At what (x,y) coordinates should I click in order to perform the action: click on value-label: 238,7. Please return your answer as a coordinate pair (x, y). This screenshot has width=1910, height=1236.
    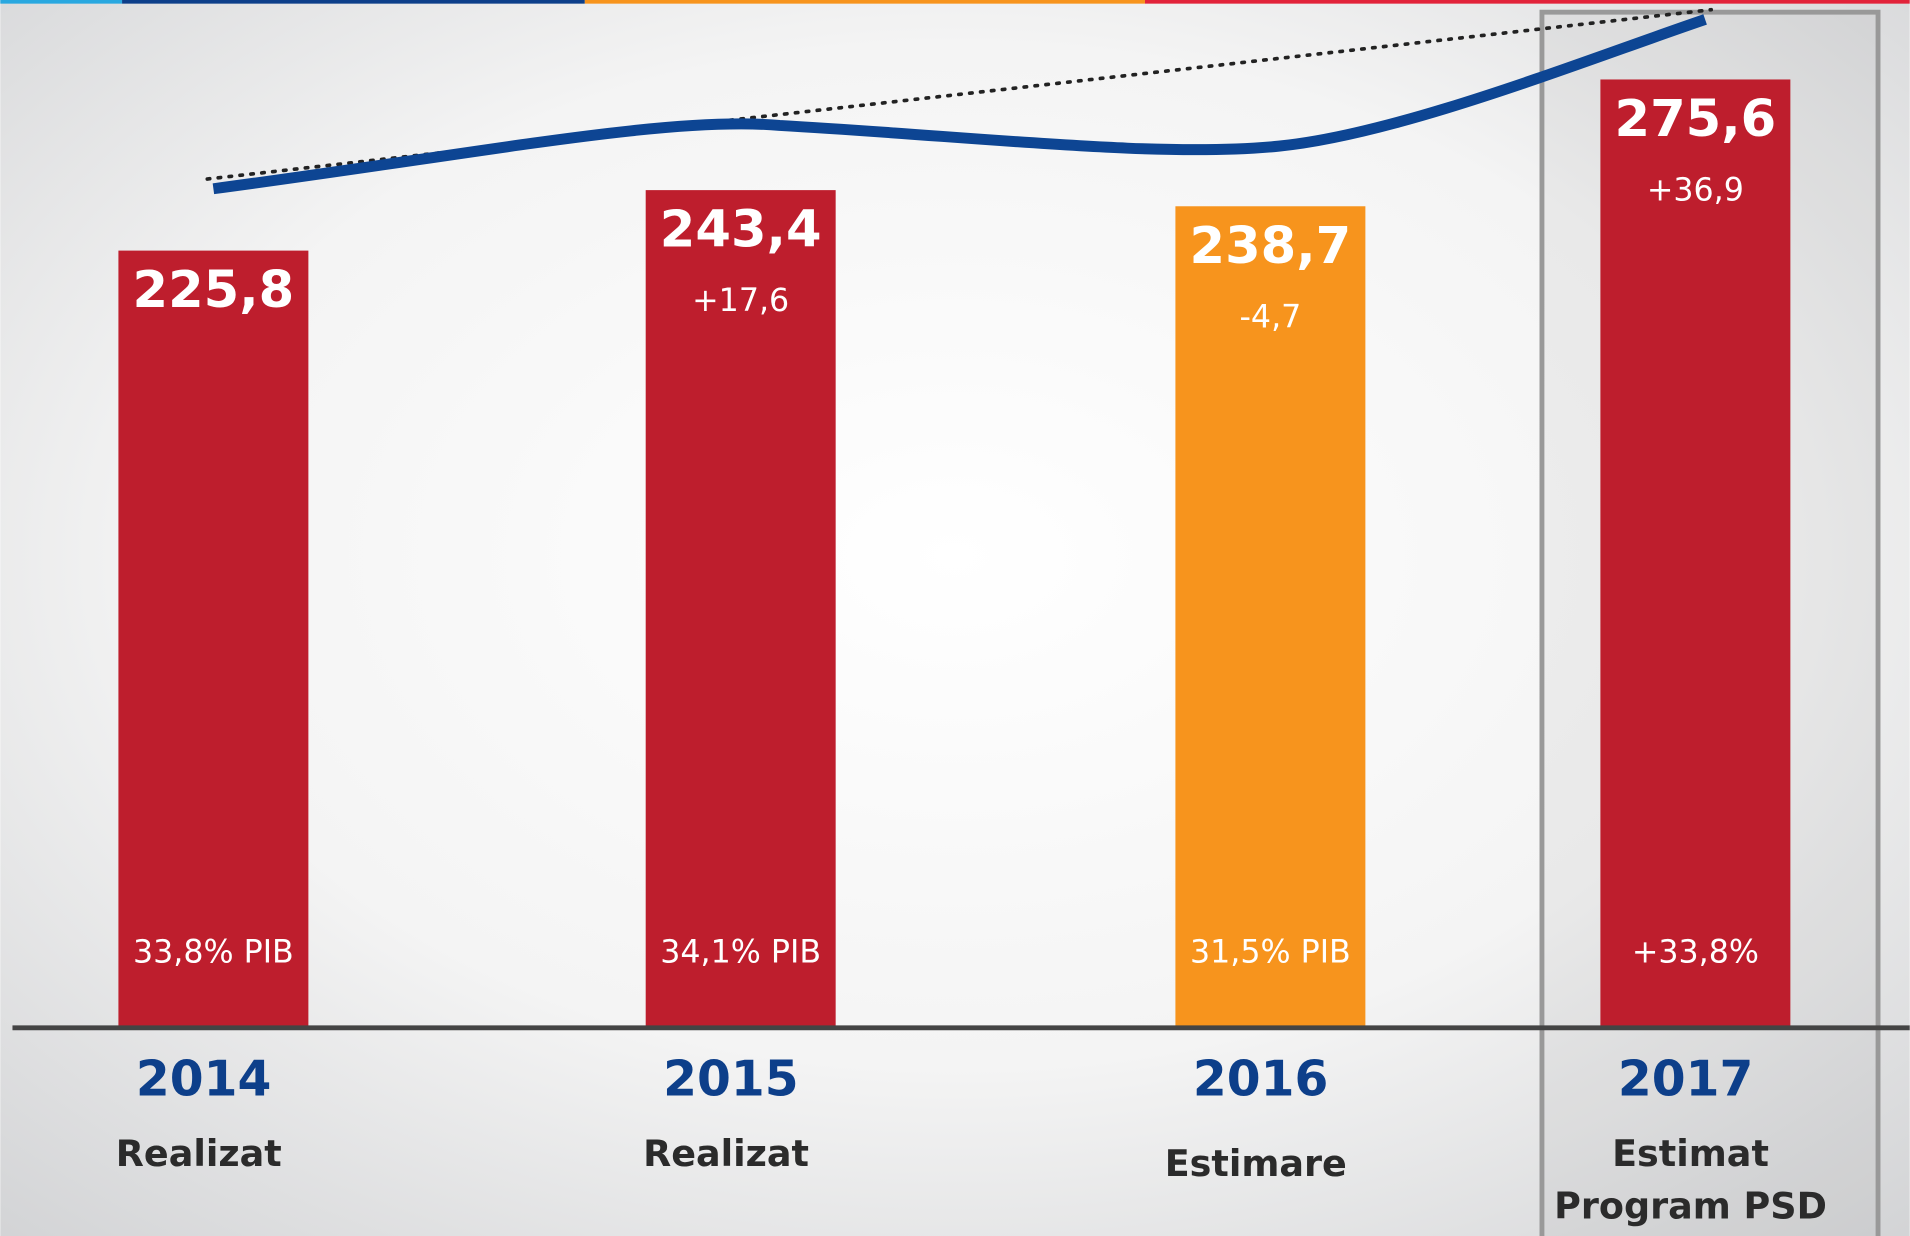
    Looking at the image, I should click on (1271, 246).